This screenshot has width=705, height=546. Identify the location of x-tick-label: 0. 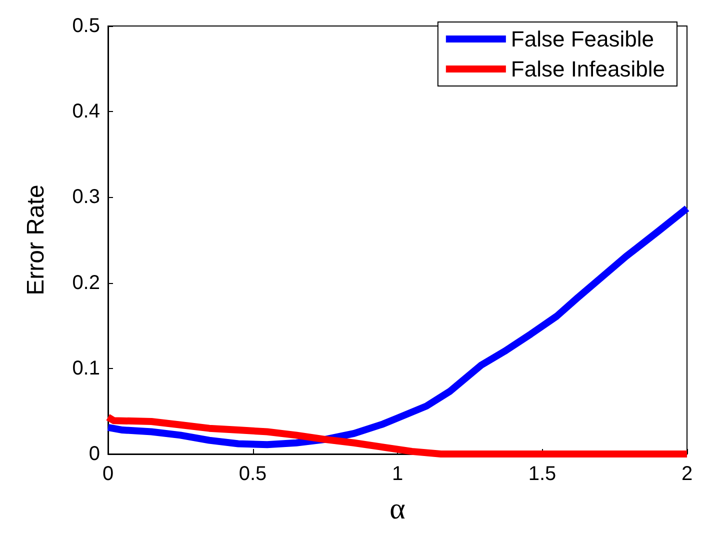
(108, 474).